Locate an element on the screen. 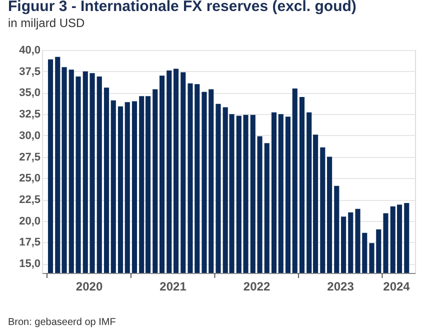 Image resolution: width=432 pixels, height=334 pixels. x-tick-label: 2024 is located at coordinates (396, 287).